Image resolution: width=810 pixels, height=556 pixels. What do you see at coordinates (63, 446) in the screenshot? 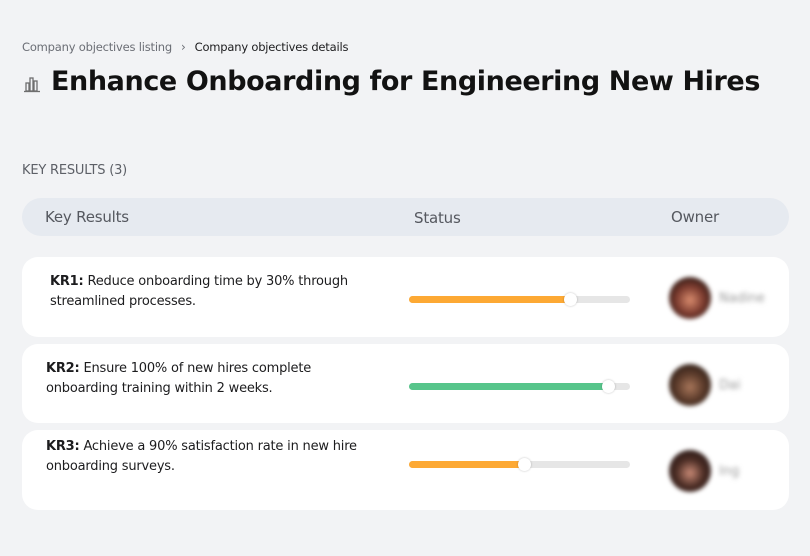
I see `key-result-id: KR3:` at bounding box center [63, 446].